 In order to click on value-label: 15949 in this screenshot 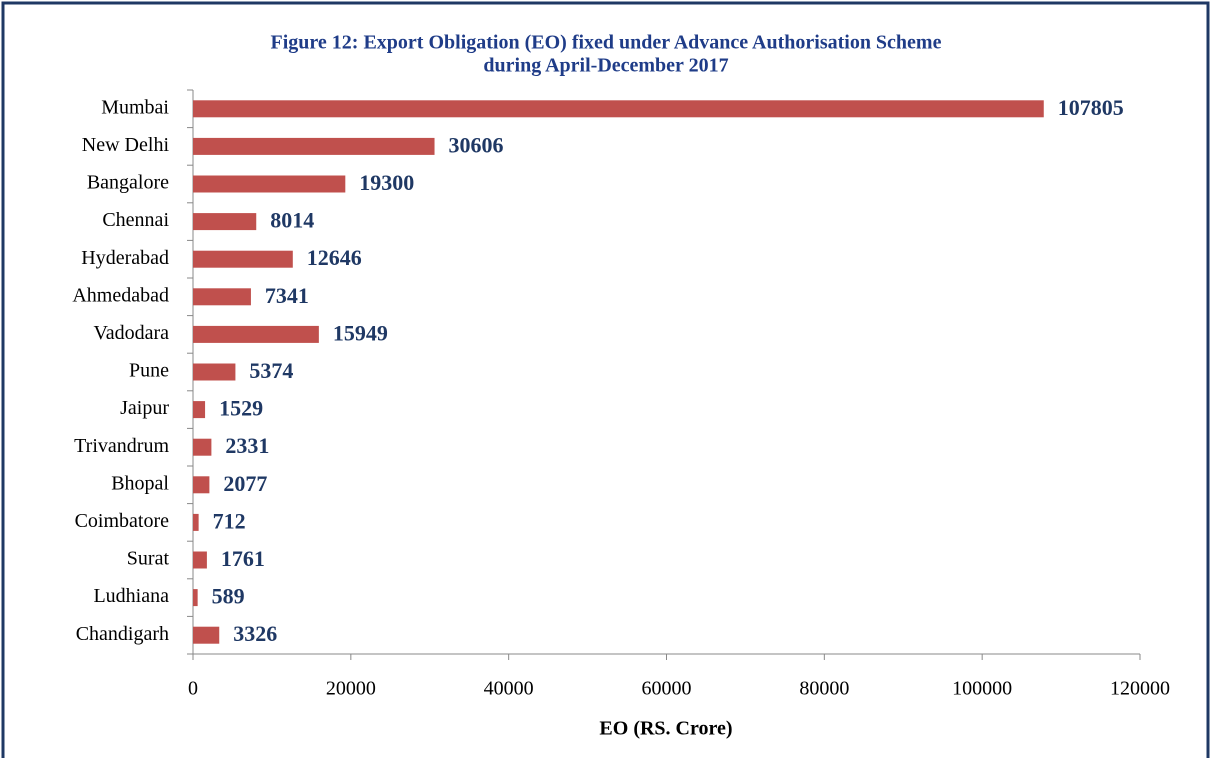, I will do `click(360, 332)`.